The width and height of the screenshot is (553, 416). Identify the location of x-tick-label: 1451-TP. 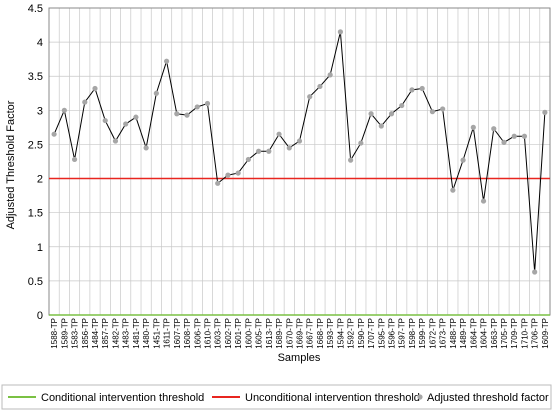
(156, 333).